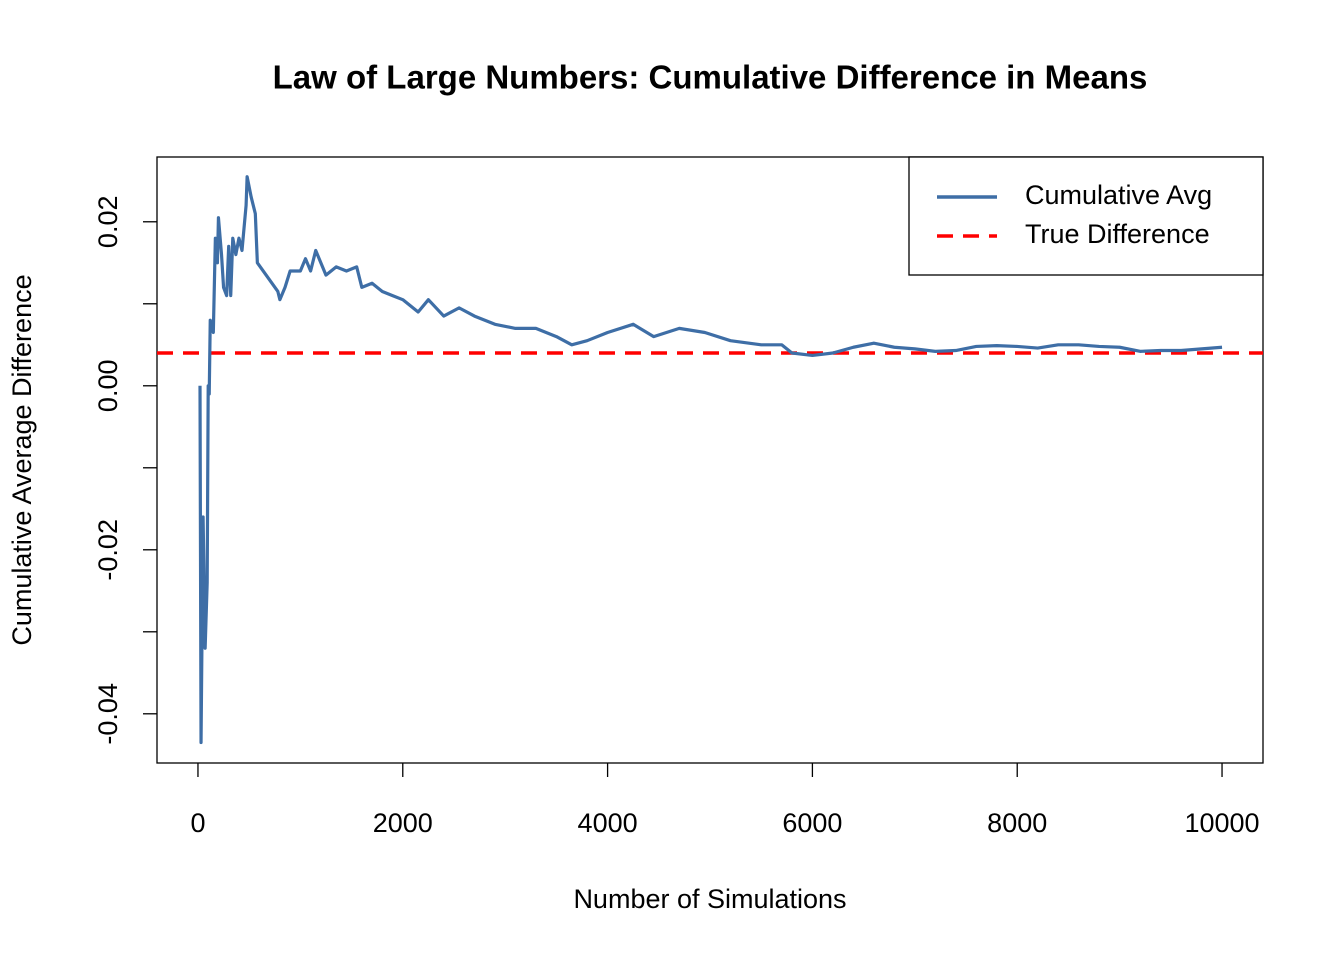 Image resolution: width=1344 pixels, height=960 pixels. What do you see at coordinates (709, 899) in the screenshot?
I see `x-axis-label: Number of Simulations` at bounding box center [709, 899].